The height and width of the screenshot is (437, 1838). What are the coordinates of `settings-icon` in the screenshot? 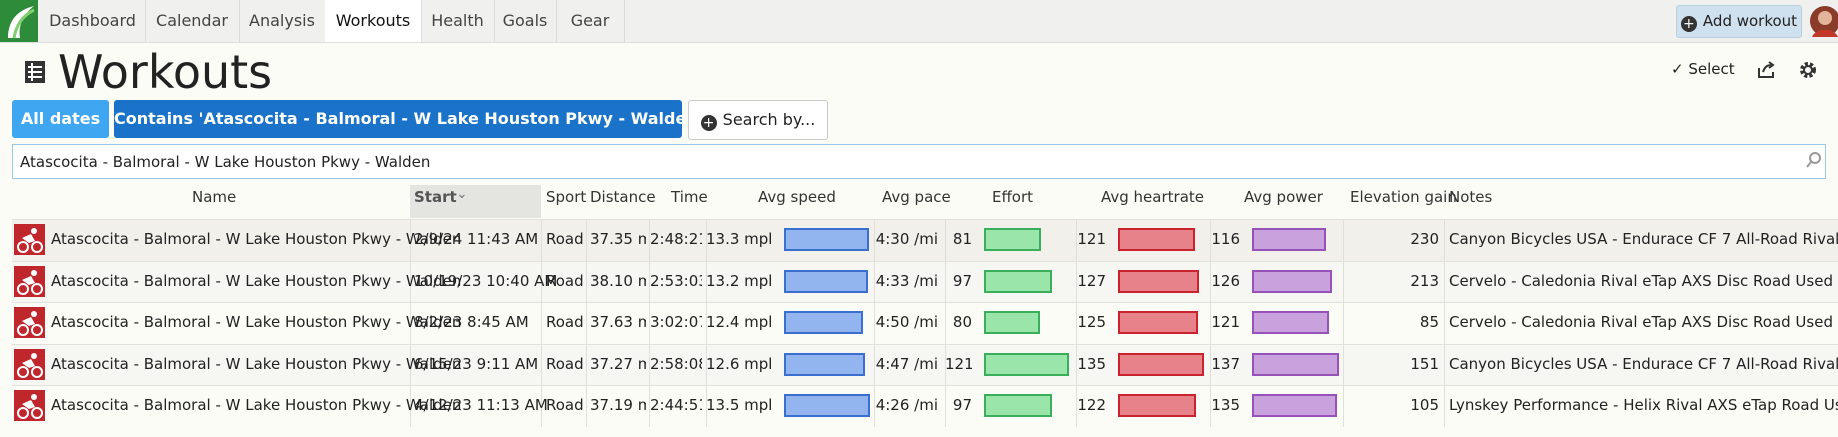 It's located at (1808, 70).